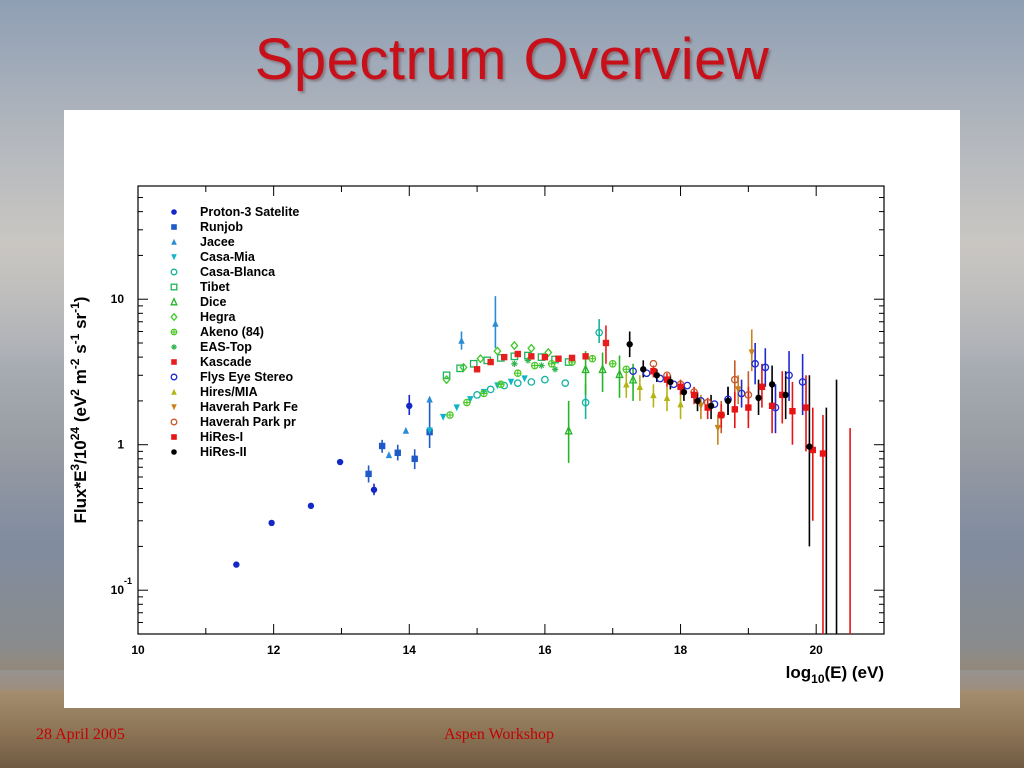 The image size is (1024, 768). What do you see at coordinates (80, 734) in the screenshot?
I see `footer-date: 28 April 2005` at bounding box center [80, 734].